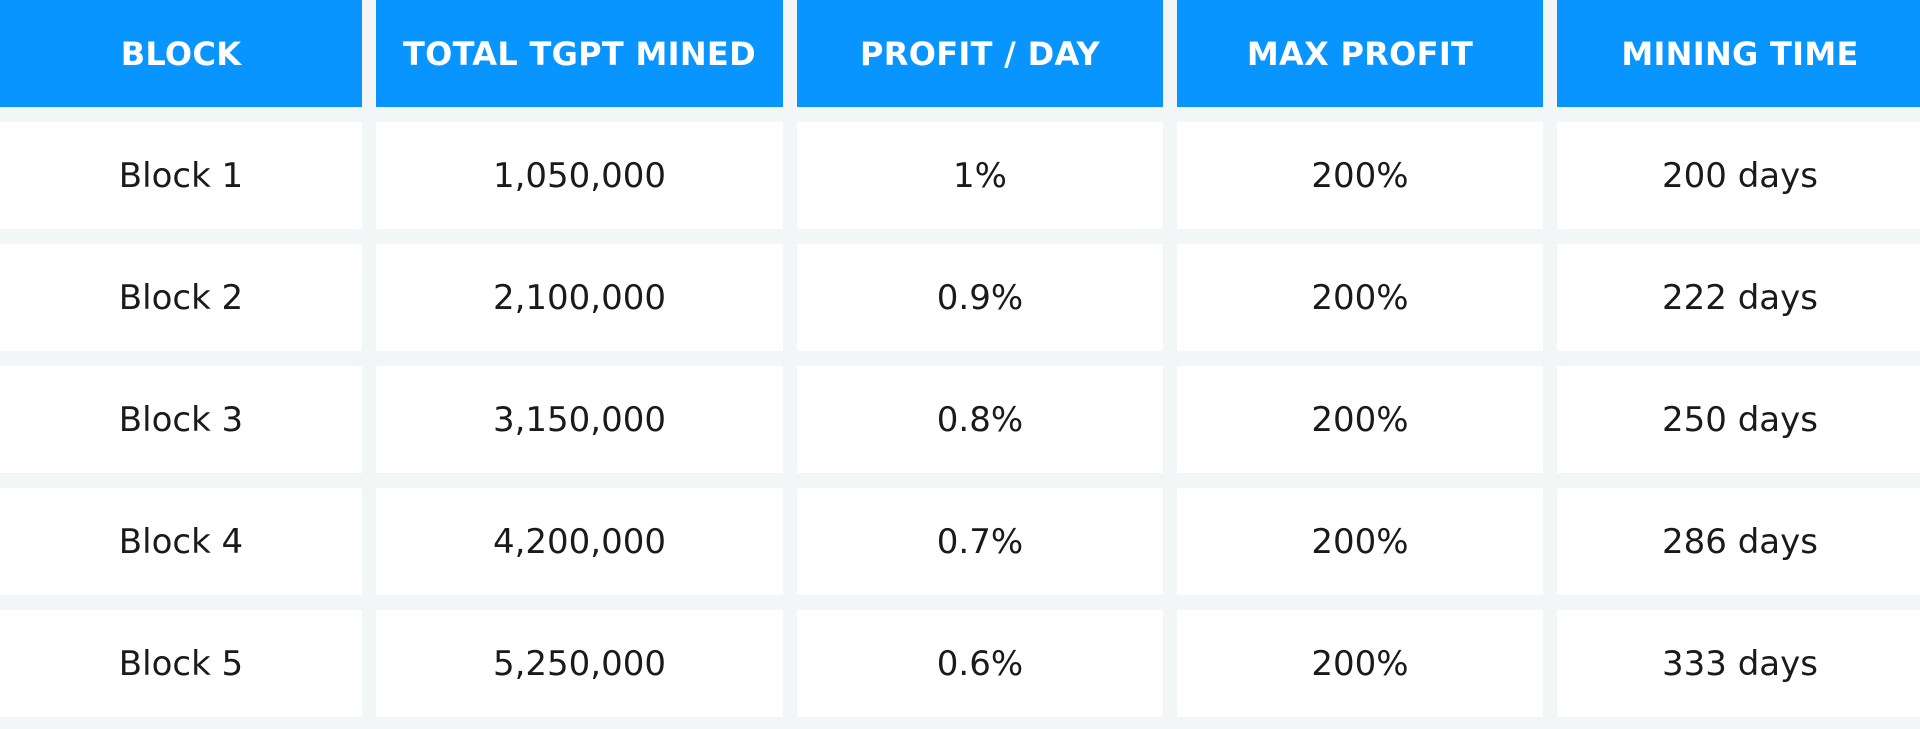 This screenshot has width=1920, height=729. Describe the element at coordinates (980, 175) in the screenshot. I see `cell-profit-per-day: 1%` at that location.